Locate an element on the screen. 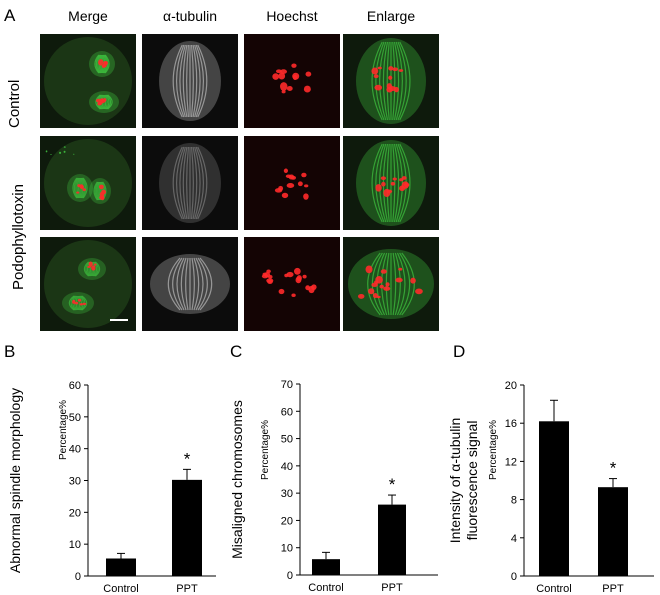 The image size is (660, 595). panel-c-letter: C is located at coordinates (236, 351).